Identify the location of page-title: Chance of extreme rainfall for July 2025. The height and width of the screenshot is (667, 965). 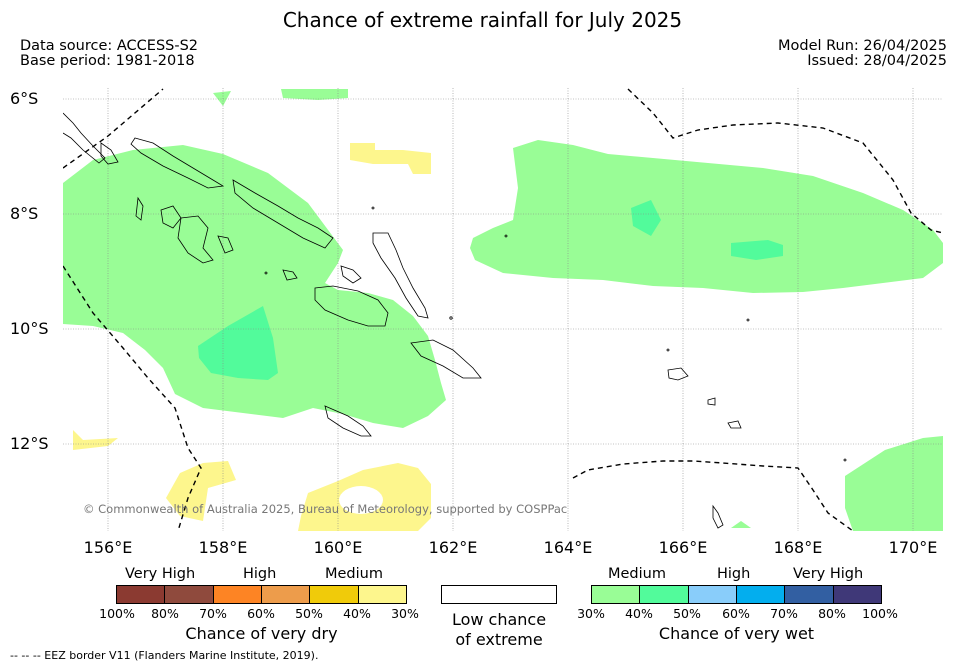
(482, 20).